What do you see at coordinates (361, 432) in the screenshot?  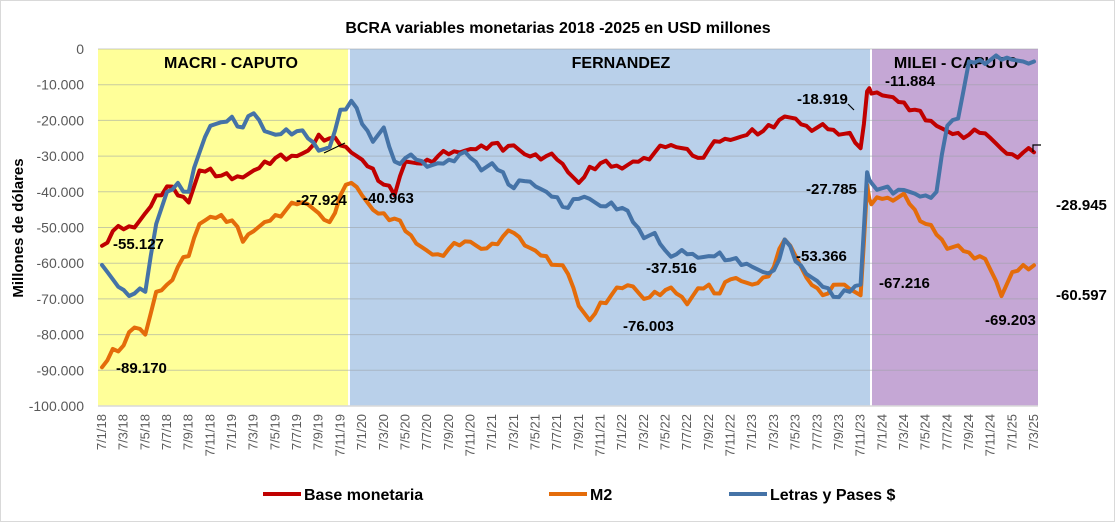 I see `x-tick-label: 7/1/20` at bounding box center [361, 432].